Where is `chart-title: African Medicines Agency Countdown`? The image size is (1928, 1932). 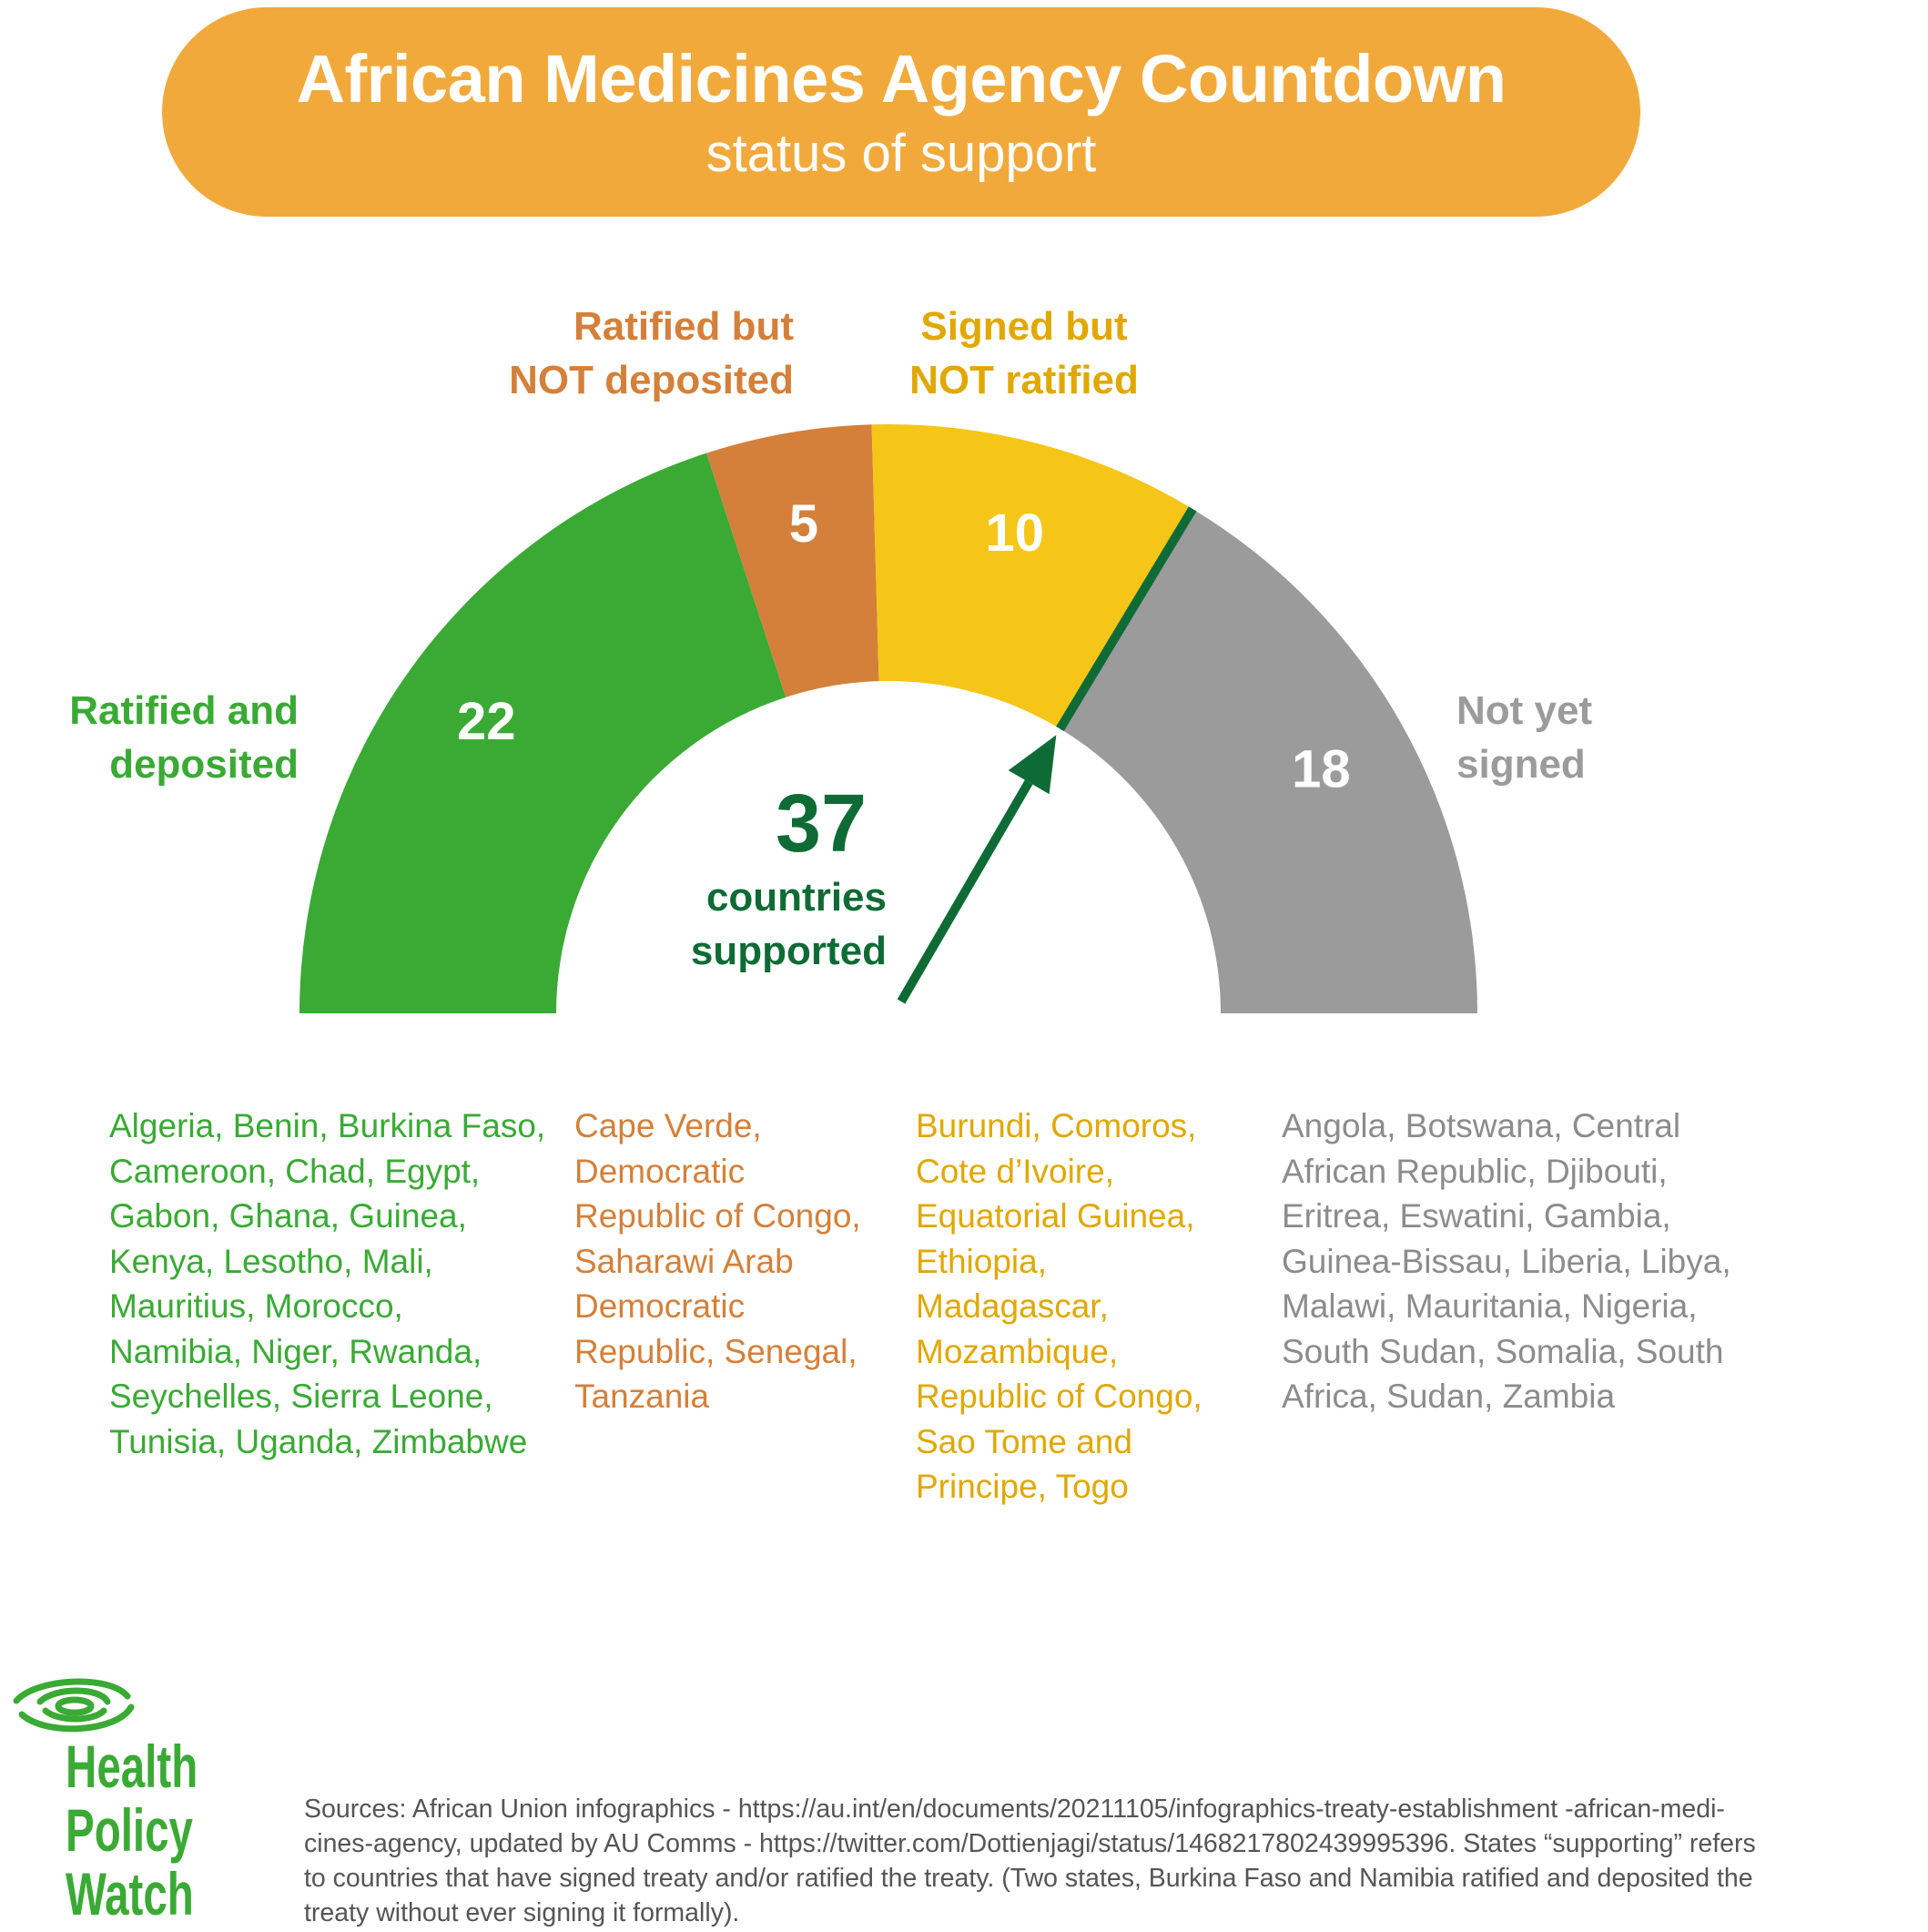 chart-title: African Medicines Agency Countdown is located at coordinates (902, 79).